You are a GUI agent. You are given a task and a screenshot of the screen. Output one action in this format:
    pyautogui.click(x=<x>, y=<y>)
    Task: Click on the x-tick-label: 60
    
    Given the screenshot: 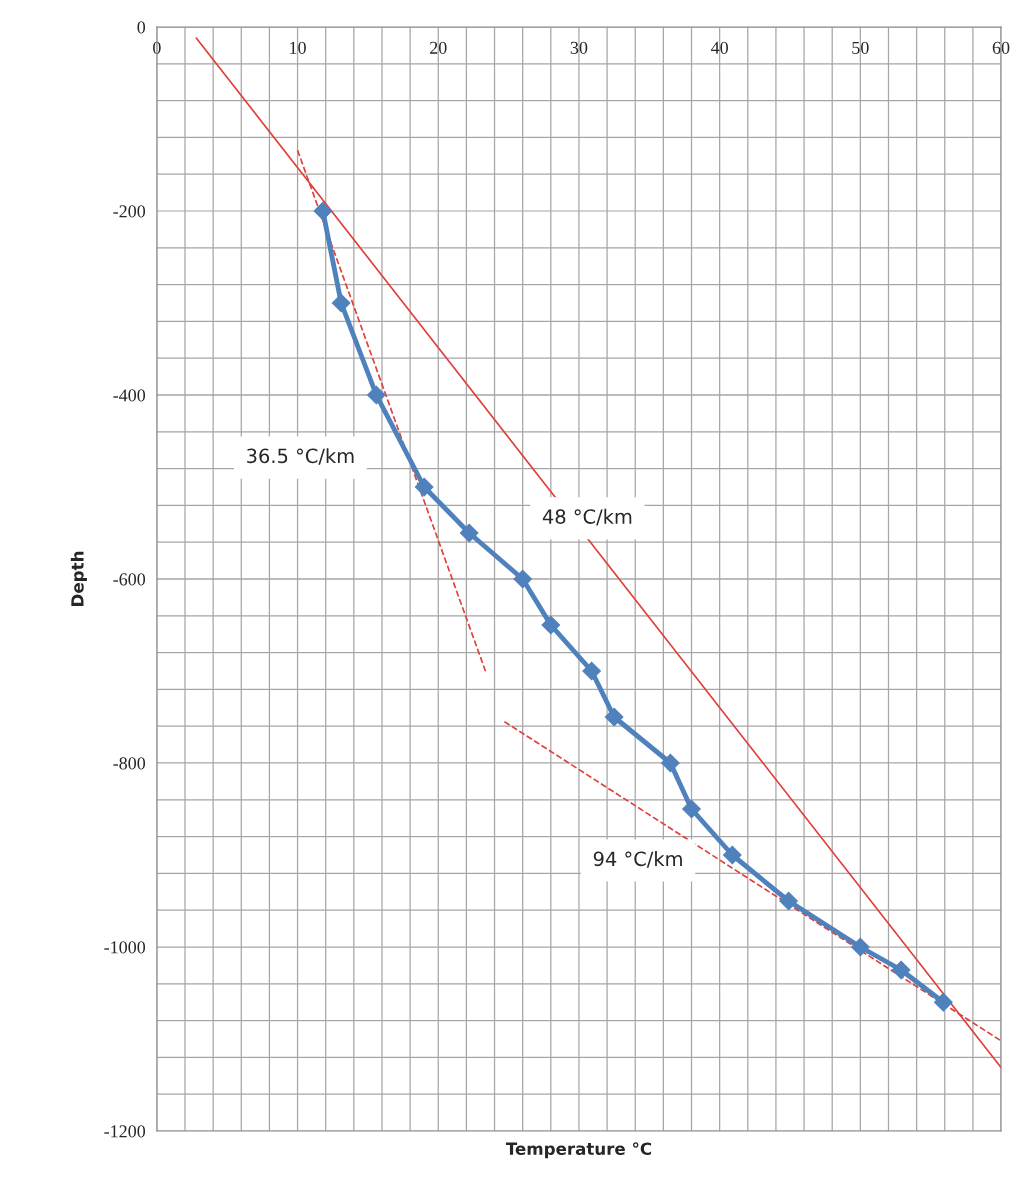 What is the action you would take?
    pyautogui.click(x=1001, y=47)
    